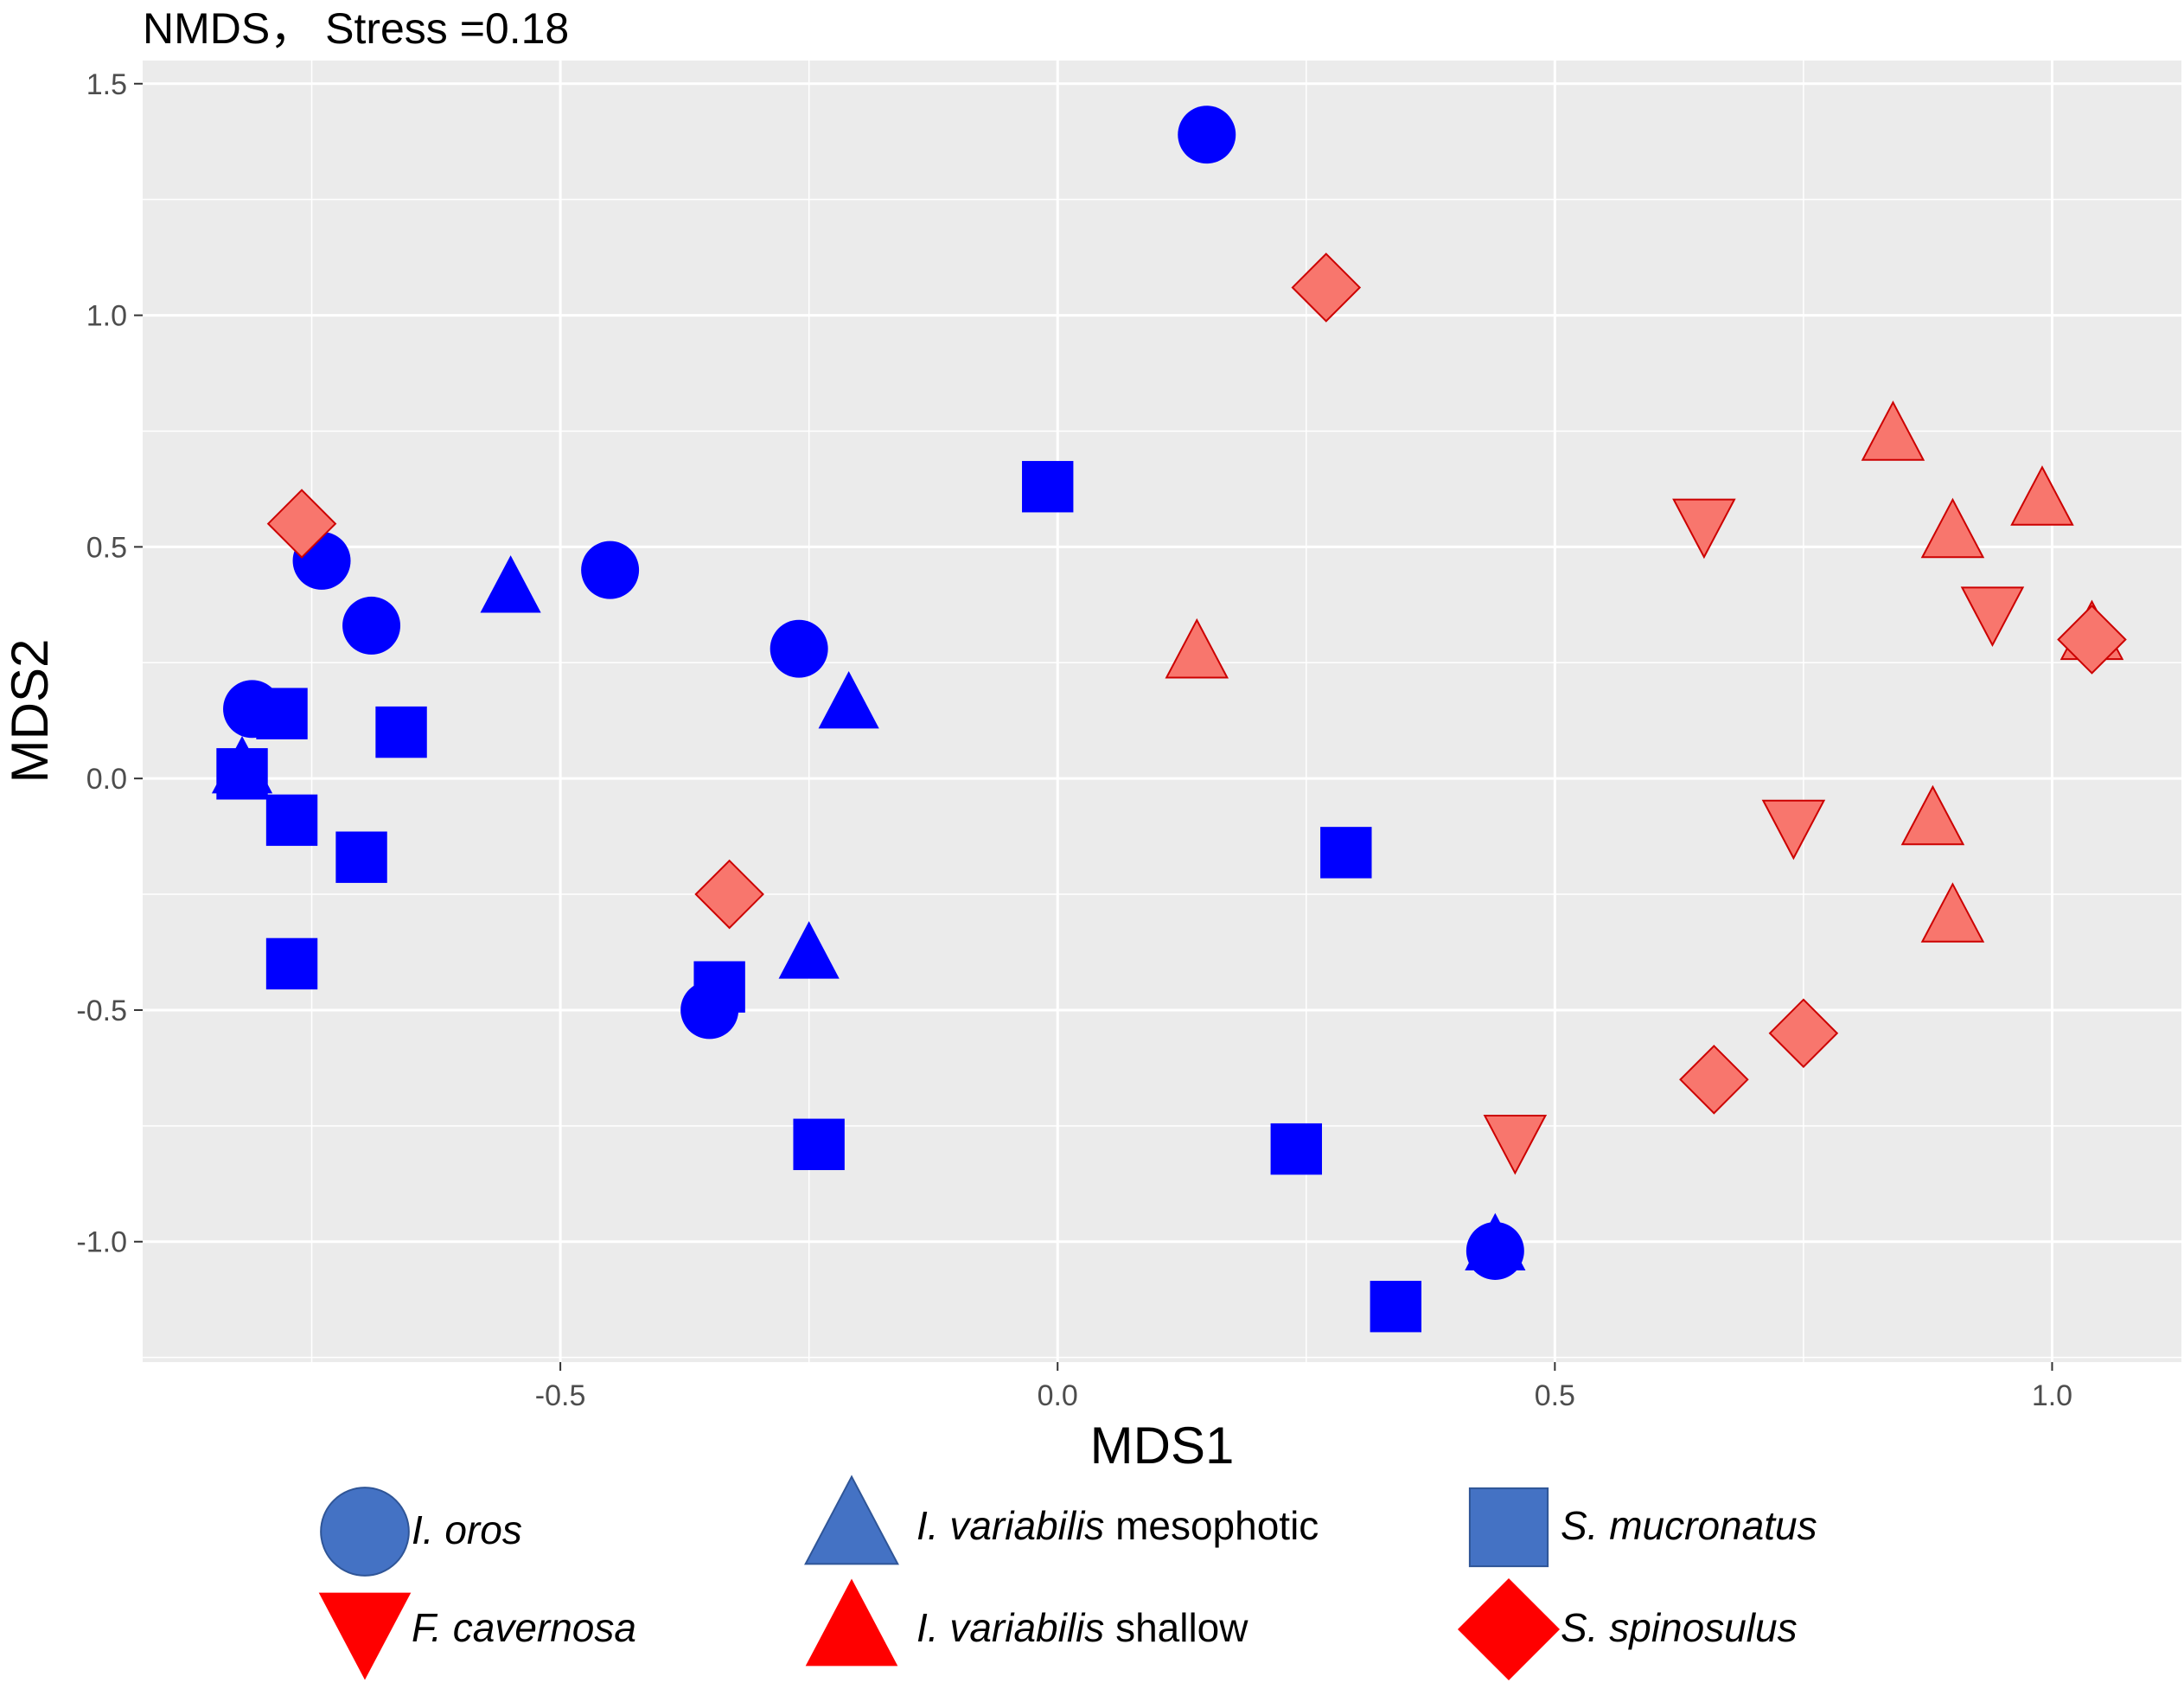 The height and width of the screenshot is (1689, 2184). I want to click on legend-key-s-mucronatus, so click(1509, 1527).